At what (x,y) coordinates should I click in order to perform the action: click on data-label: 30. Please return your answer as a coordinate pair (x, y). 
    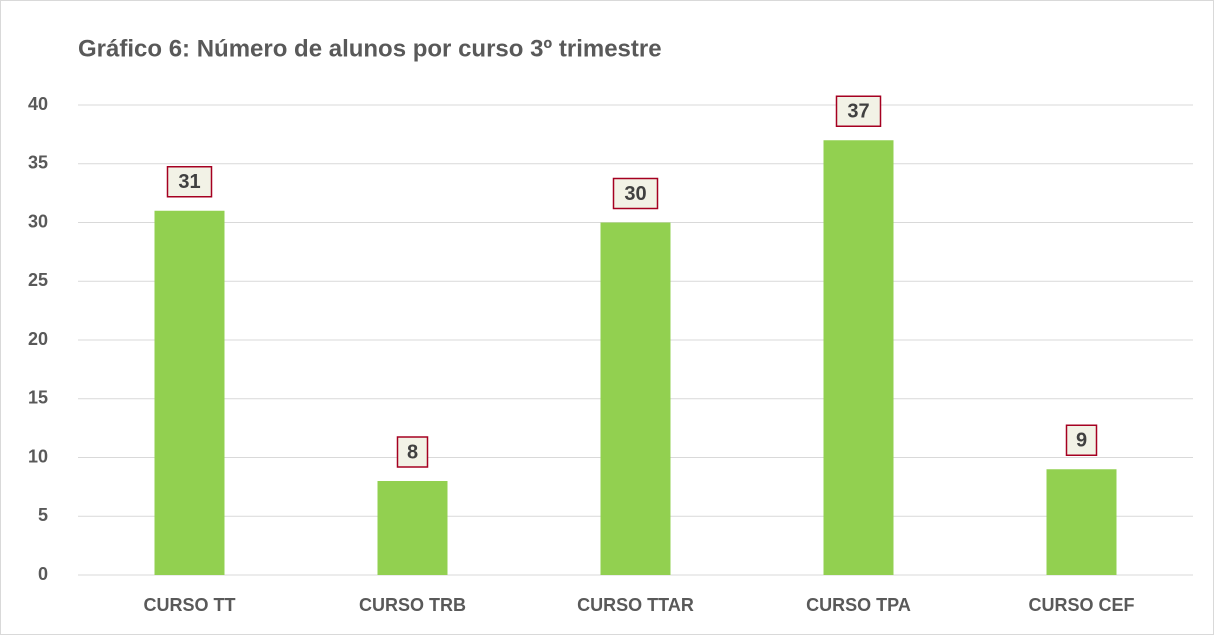
    Looking at the image, I should click on (635, 194).